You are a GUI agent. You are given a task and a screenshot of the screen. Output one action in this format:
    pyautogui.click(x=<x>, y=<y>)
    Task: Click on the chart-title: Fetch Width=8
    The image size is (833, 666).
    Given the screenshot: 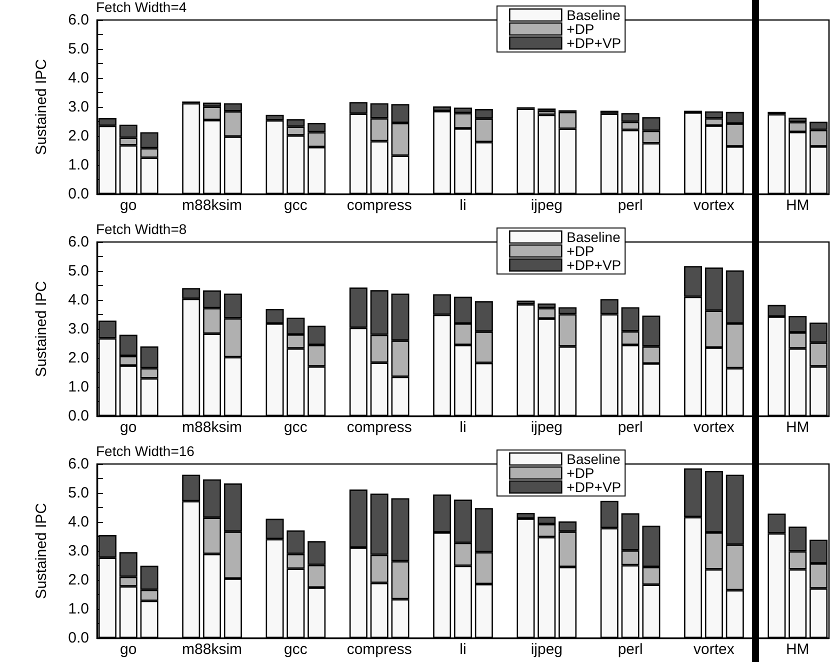 What is the action you would take?
    pyautogui.click(x=141, y=229)
    